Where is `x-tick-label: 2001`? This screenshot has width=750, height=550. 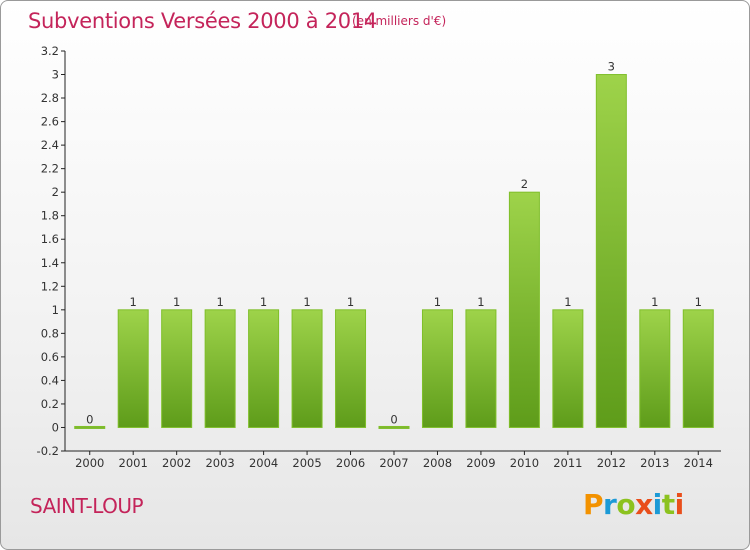 x-tick-label: 2001 is located at coordinates (133, 463).